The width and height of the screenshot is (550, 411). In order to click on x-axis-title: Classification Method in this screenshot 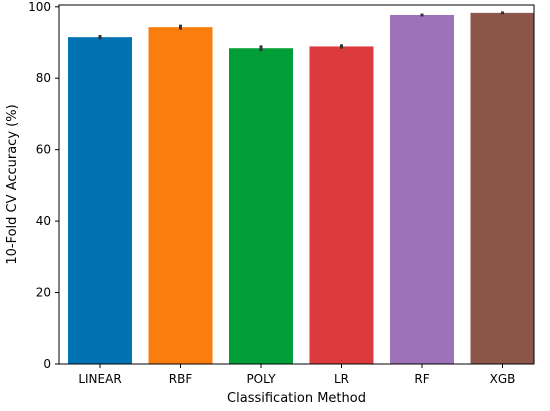, I will do `click(296, 398)`.